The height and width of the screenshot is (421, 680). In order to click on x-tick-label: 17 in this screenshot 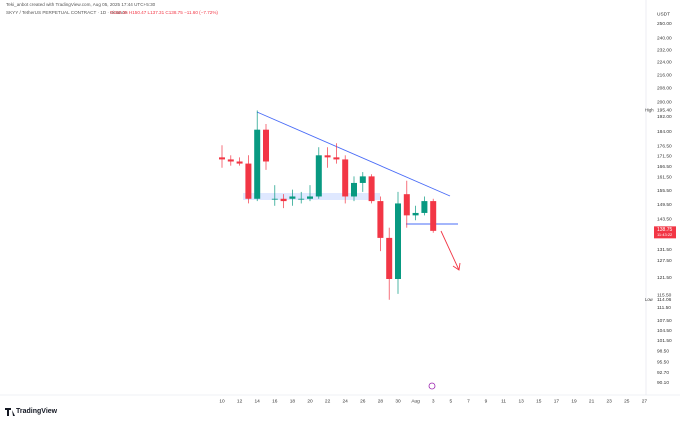, I will do `click(557, 401)`.